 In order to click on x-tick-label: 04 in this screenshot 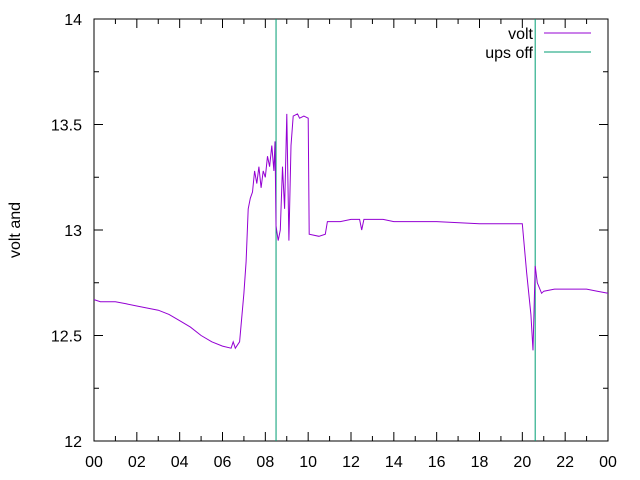, I will do `click(180, 462)`.